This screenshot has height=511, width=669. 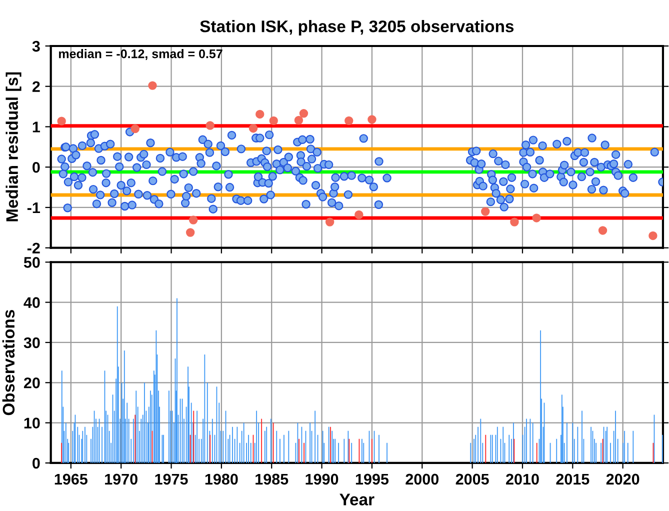 What do you see at coordinates (522, 479) in the screenshot?
I see `x-tick-label: 2010` at bounding box center [522, 479].